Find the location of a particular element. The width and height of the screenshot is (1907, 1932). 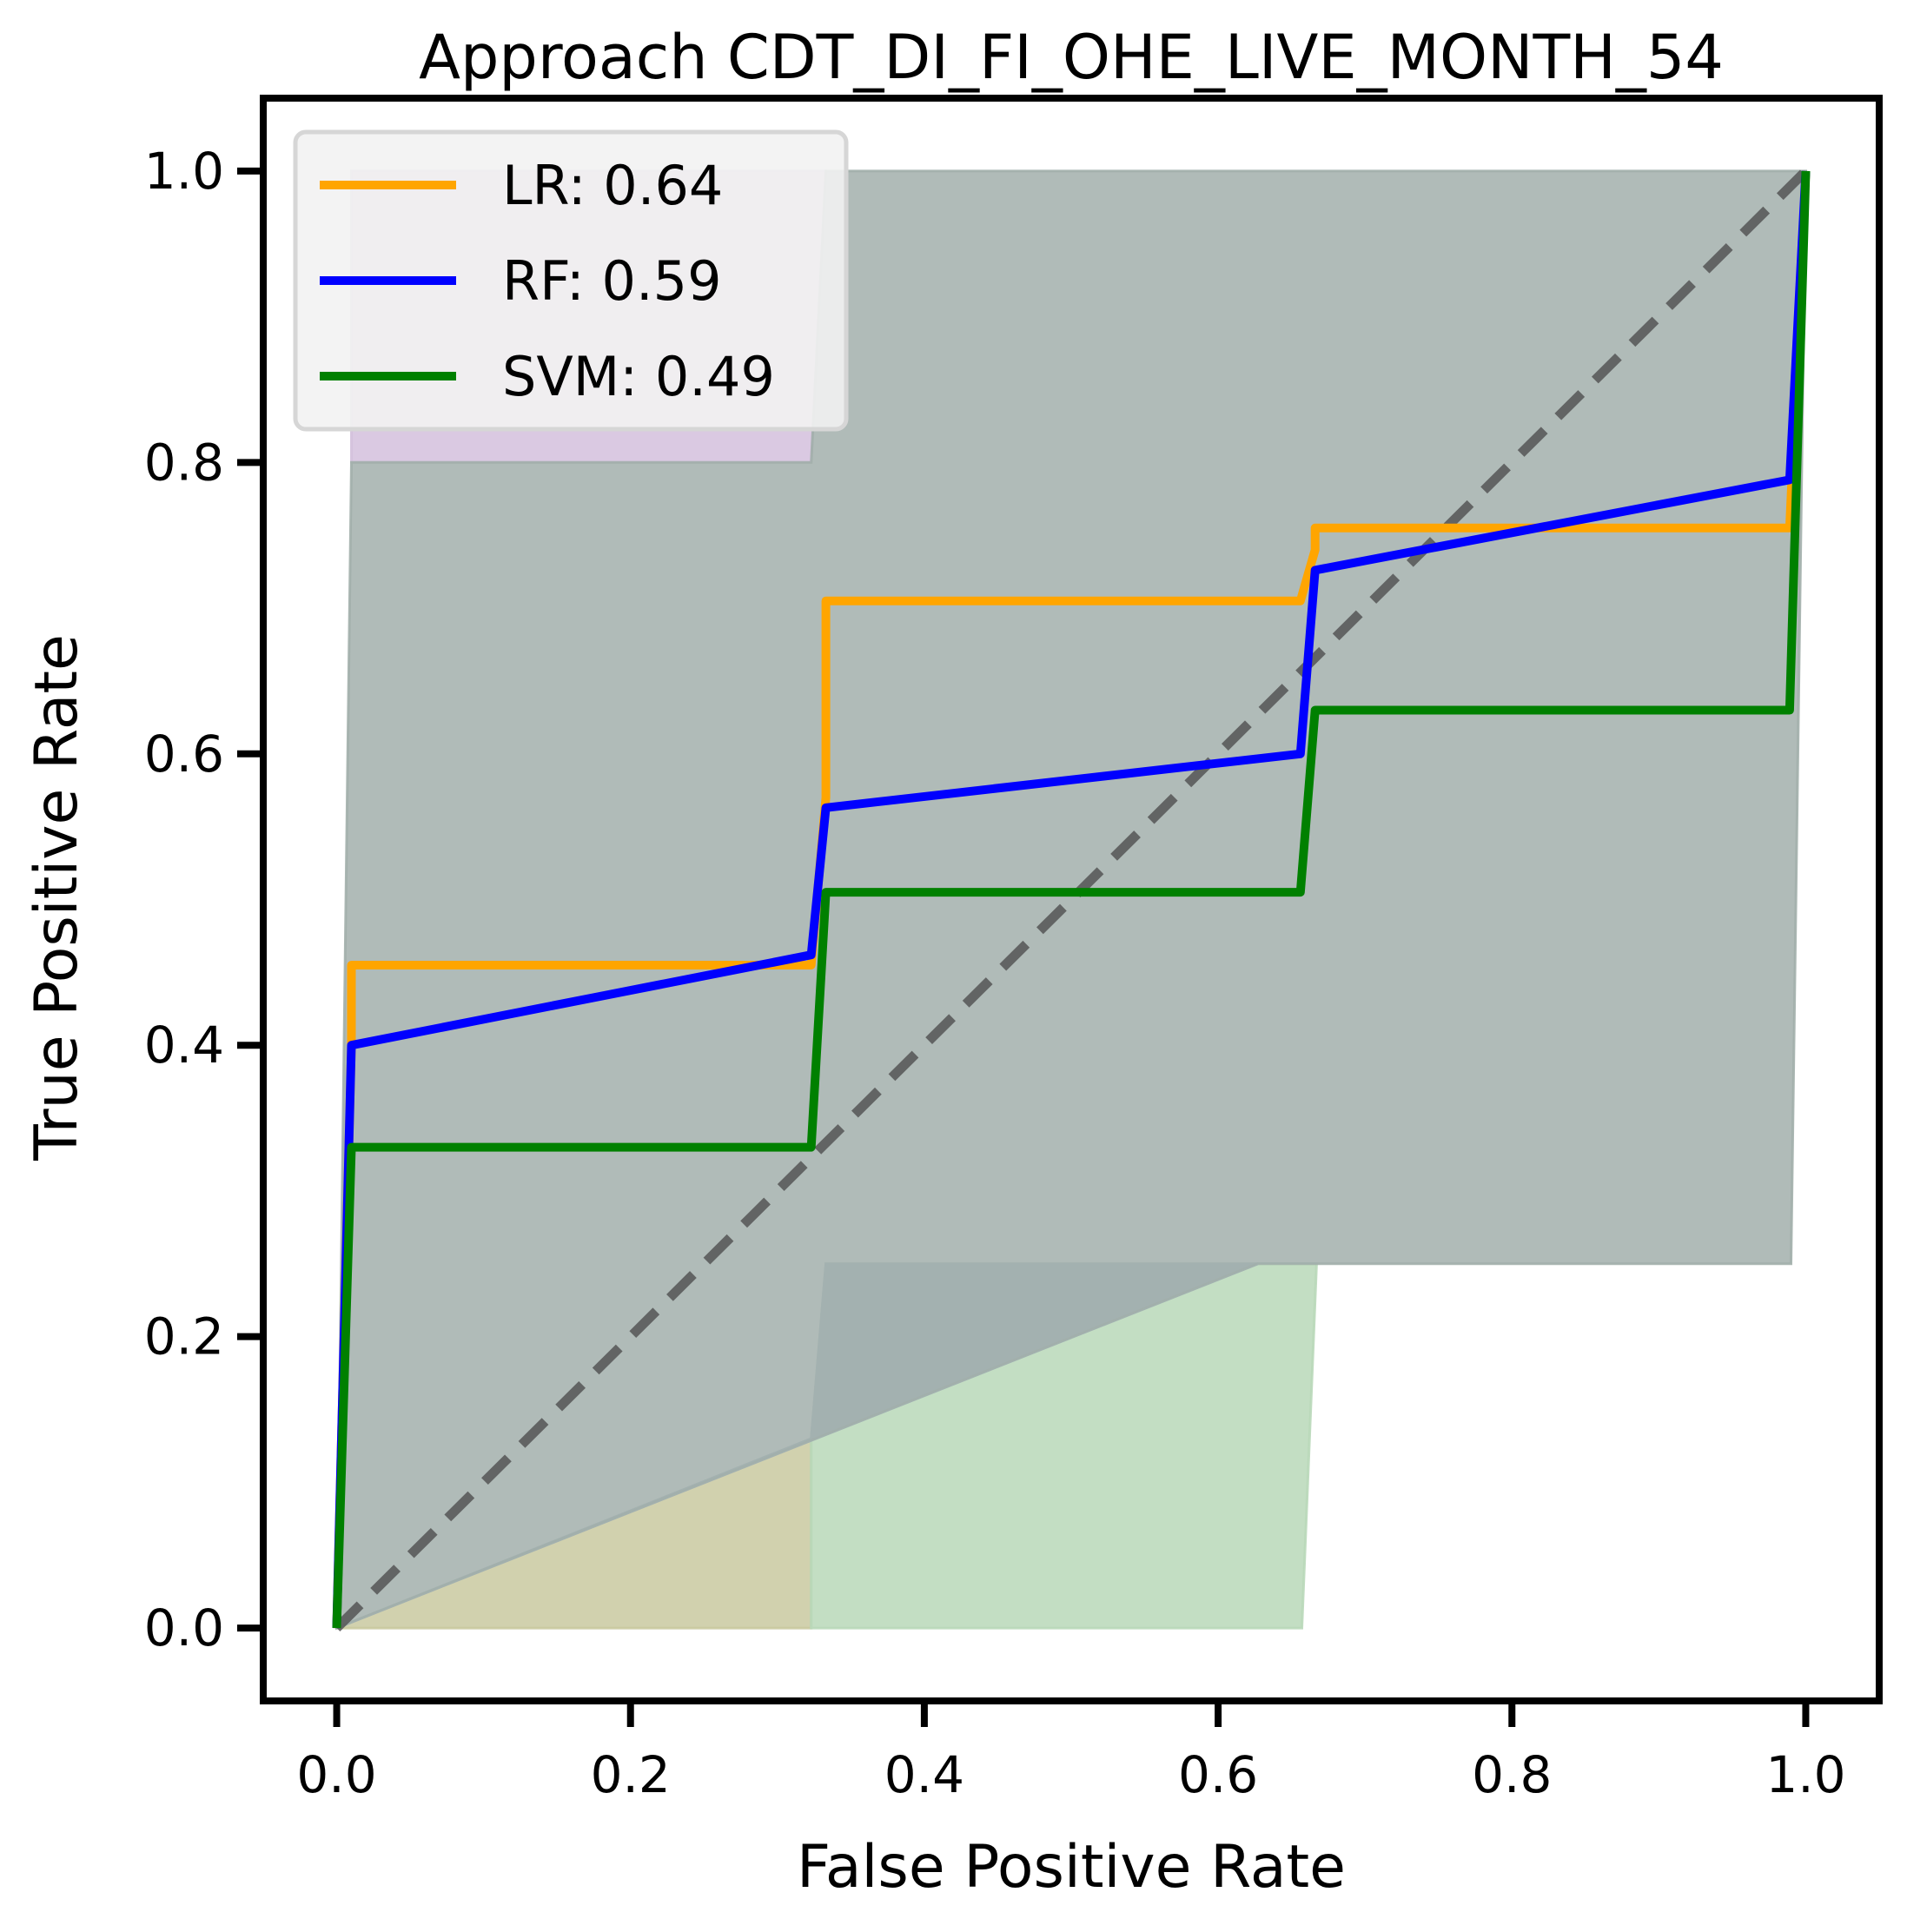

legend: LR: 0.64 RF: 0.59 SVM: 0.49 is located at coordinates (571, 280).